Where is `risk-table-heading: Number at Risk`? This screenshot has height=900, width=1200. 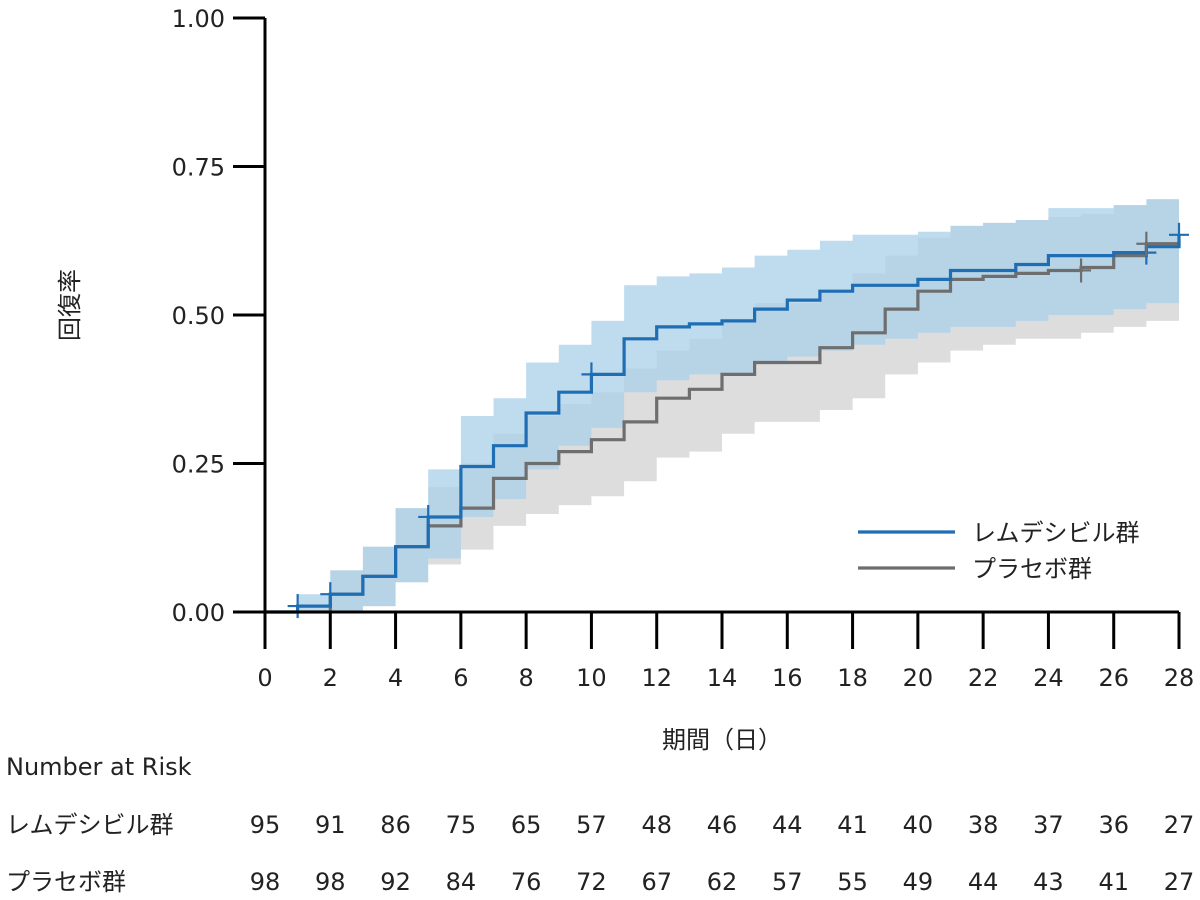
risk-table-heading: Number at Risk is located at coordinates (99, 767).